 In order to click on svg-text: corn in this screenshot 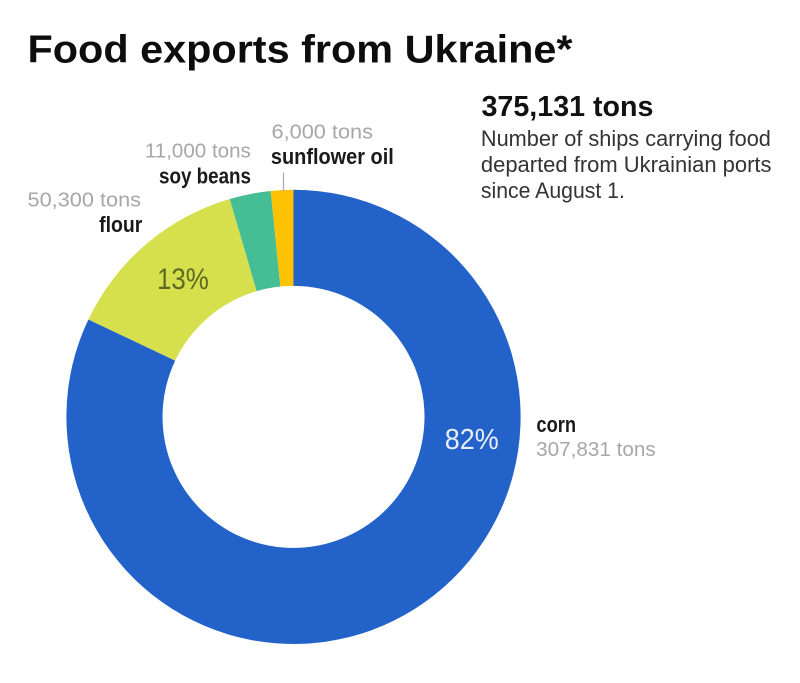, I will do `click(556, 424)`.